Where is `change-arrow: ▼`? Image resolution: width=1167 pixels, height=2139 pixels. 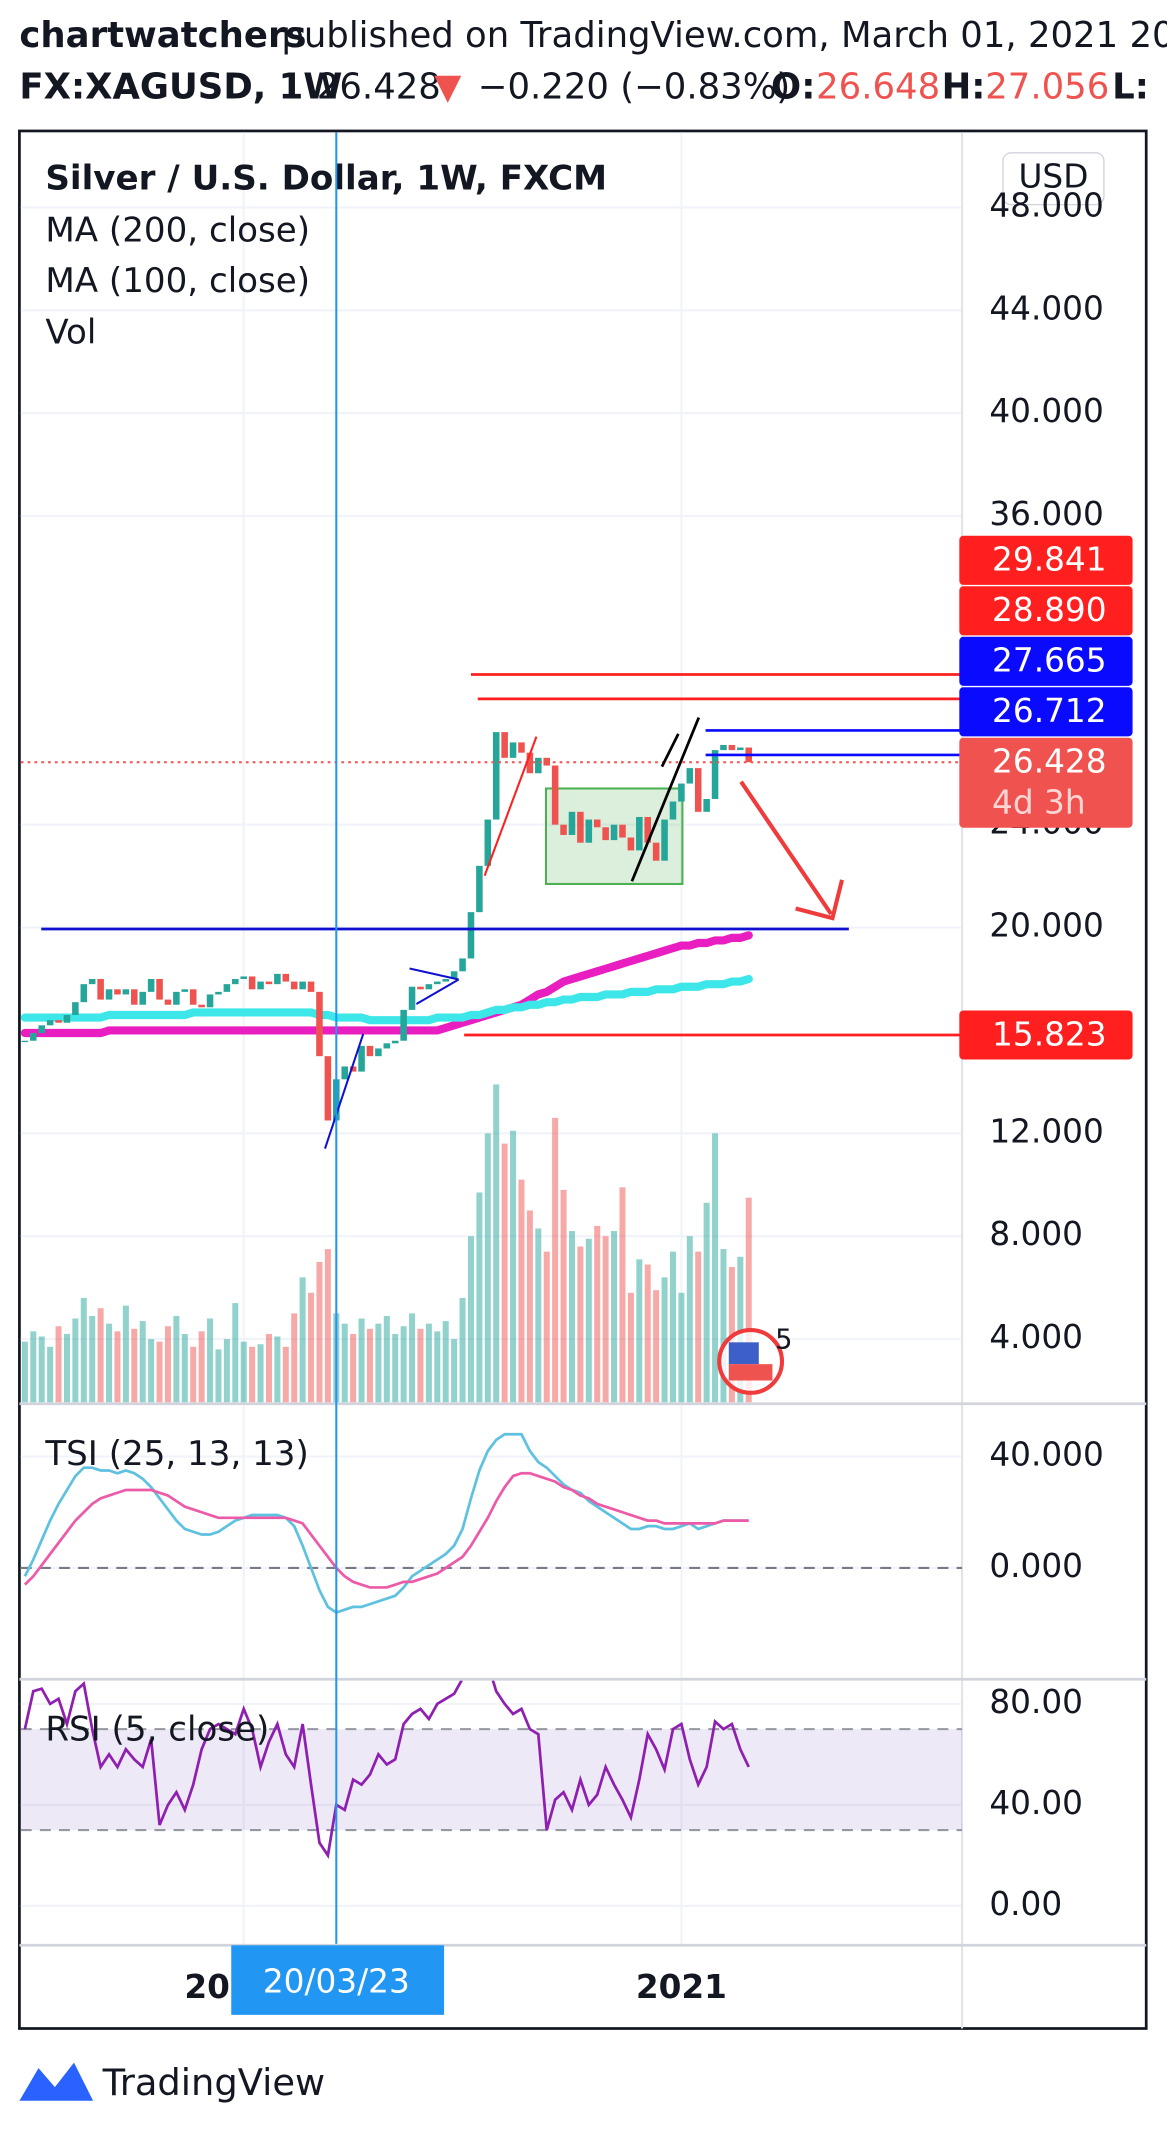 change-arrow: ▼ is located at coordinates (448, 87).